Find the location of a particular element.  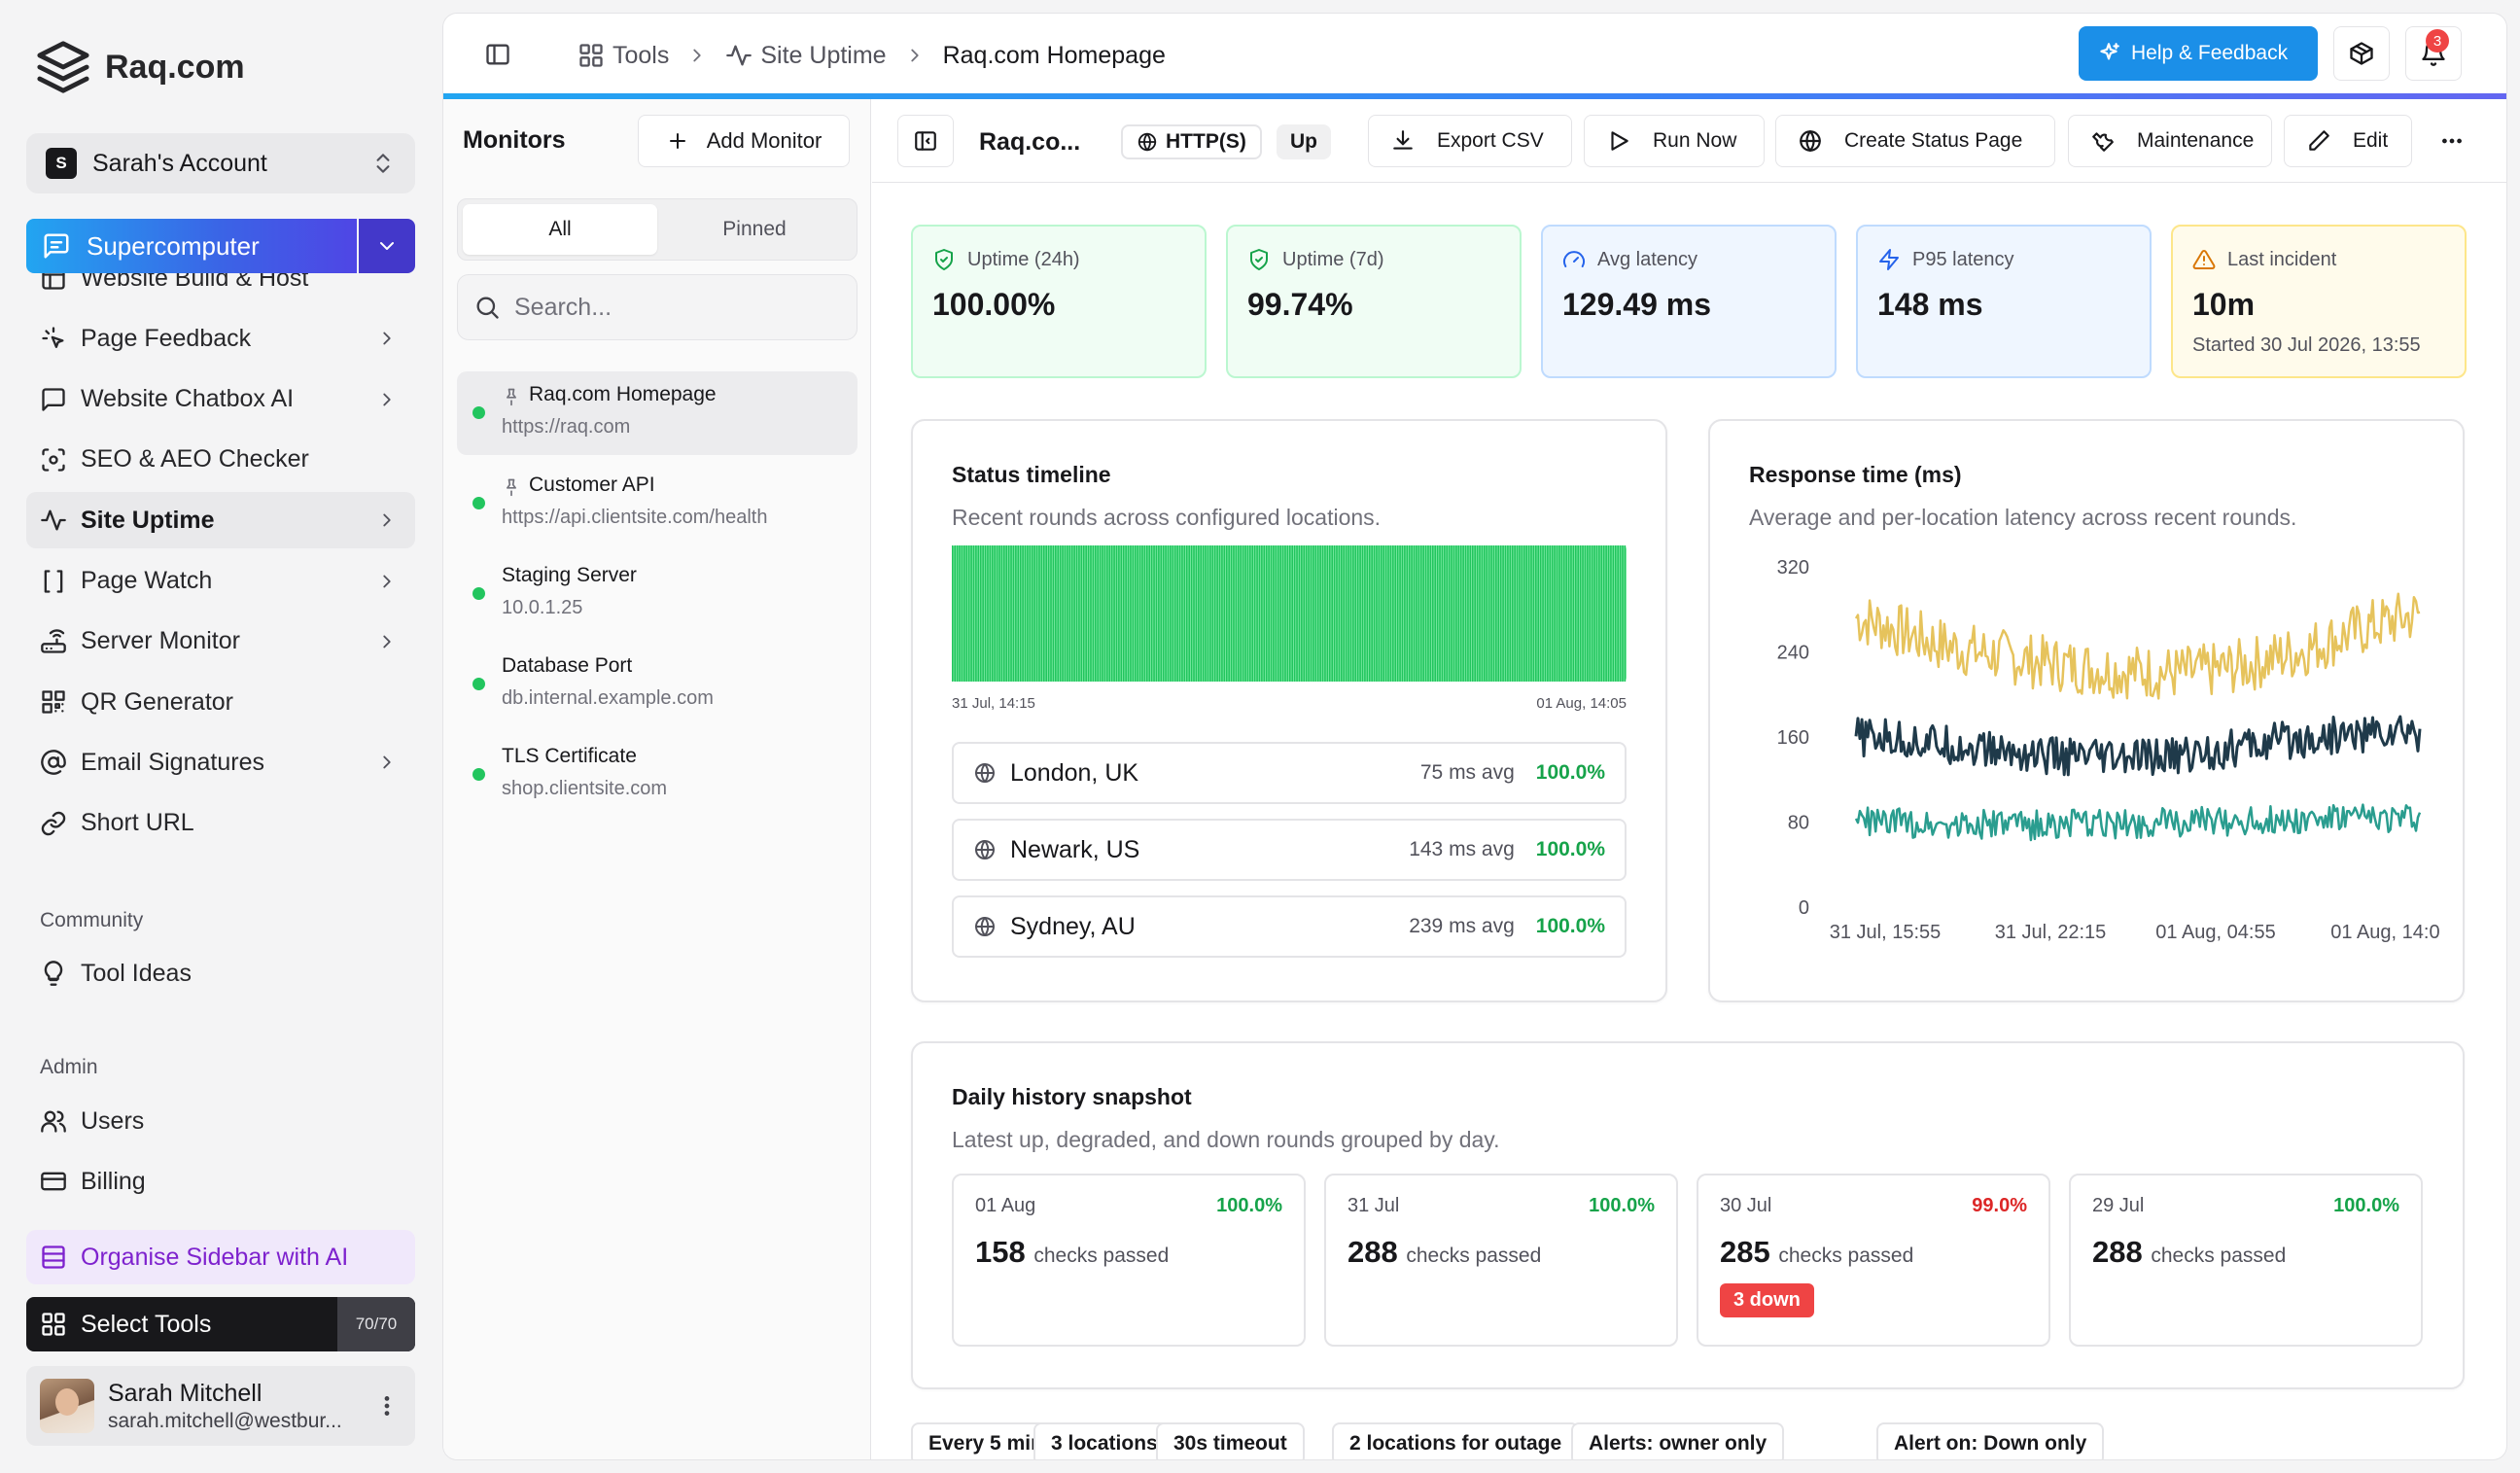

search-input is located at coordinates (679, 307).